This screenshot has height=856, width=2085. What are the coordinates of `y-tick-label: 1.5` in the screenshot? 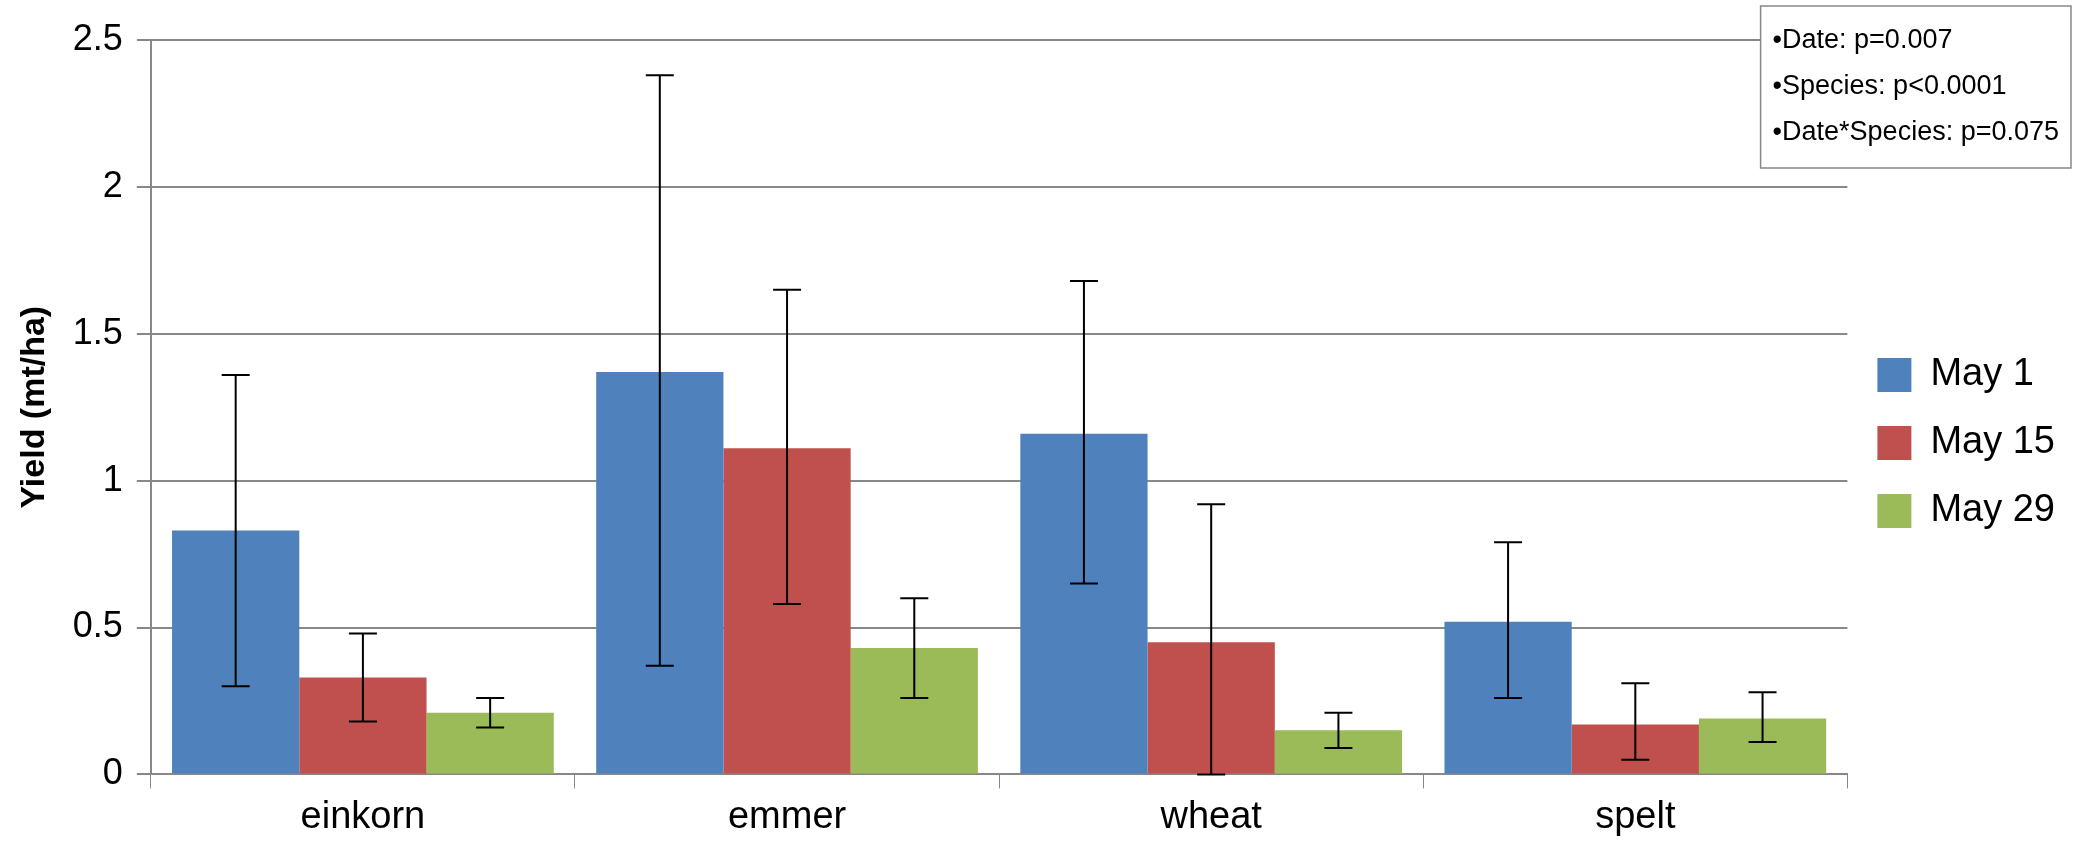 It's located at (97, 331).